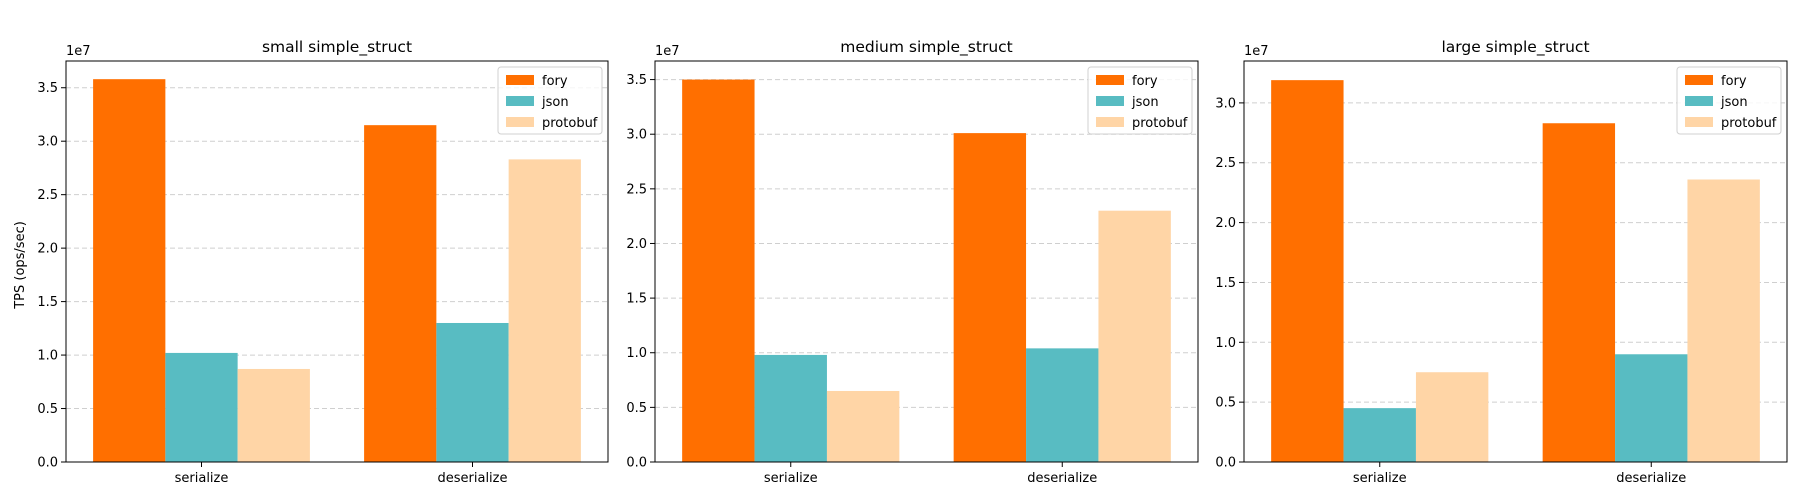 This screenshot has height=500, width=1800. I want to click on chart-title: small simple_struct, so click(337, 47).